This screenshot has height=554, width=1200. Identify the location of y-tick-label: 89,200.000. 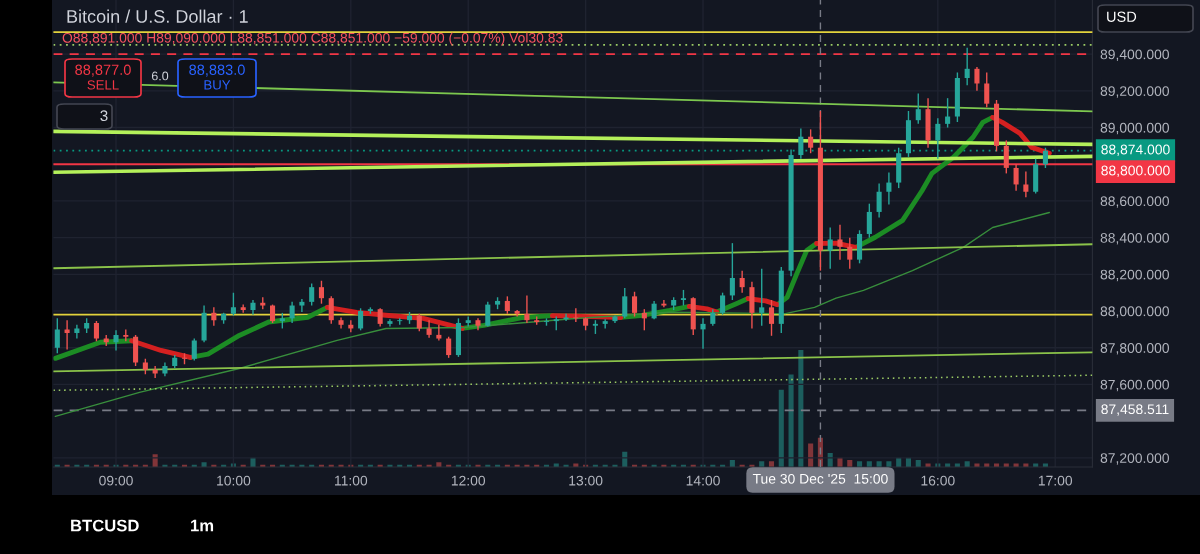
(1135, 92).